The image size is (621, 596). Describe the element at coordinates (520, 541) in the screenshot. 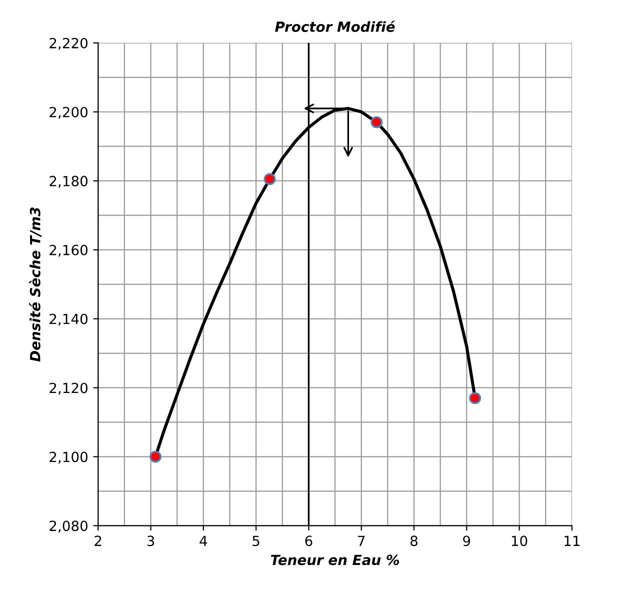

I see `x-tick-label: 10` at that location.